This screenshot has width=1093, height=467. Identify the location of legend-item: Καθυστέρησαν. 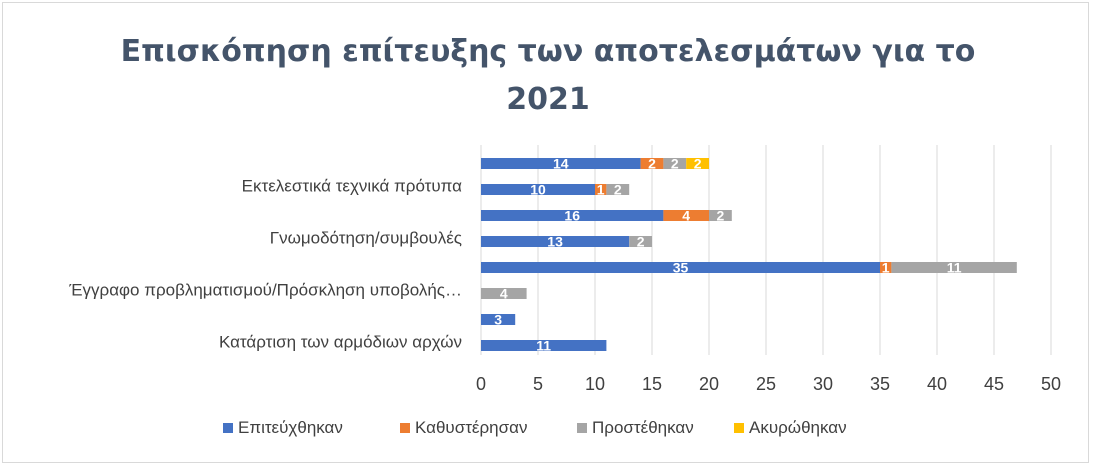
(463, 427).